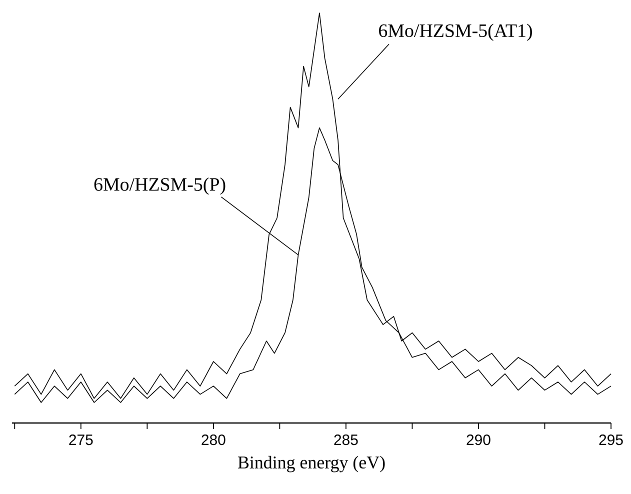  I want to click on x-tick-label: 285, so click(346, 440).